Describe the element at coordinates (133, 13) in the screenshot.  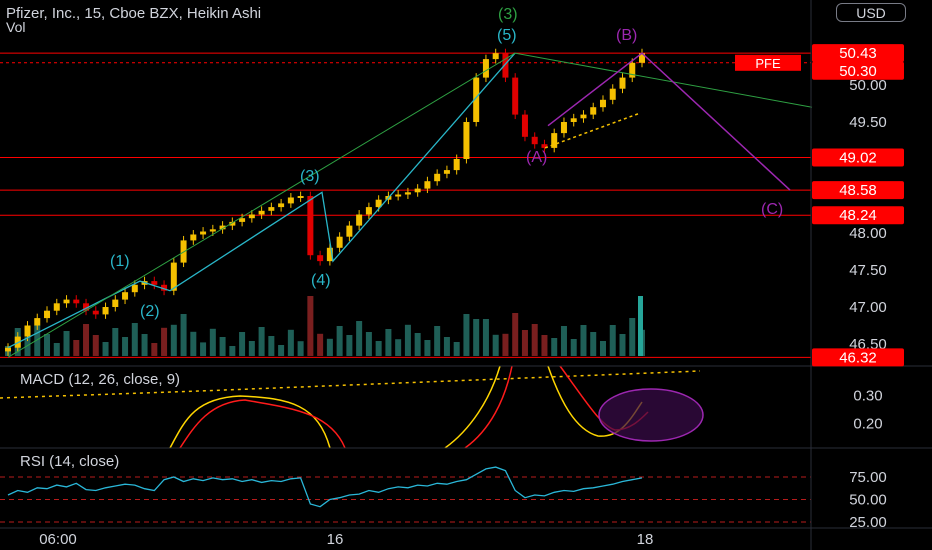
I see `chart-title: Pfizer, Inc., 15, Cboe BZX, Heikin Ashi` at that location.